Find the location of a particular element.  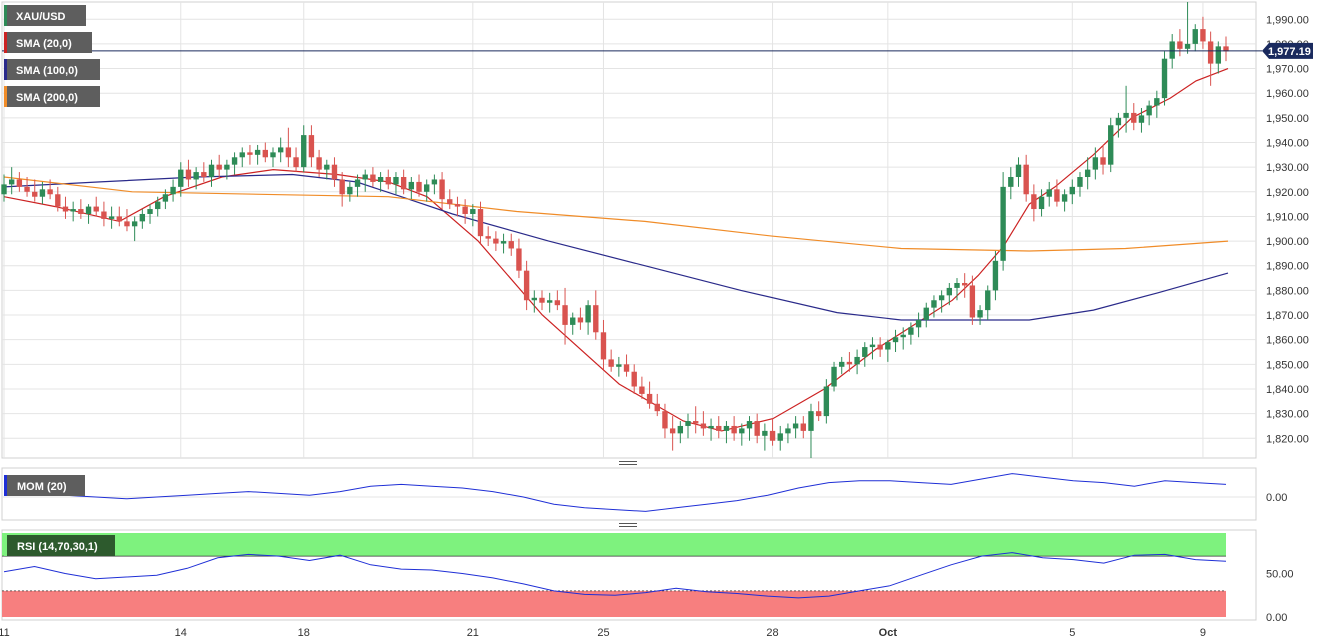

legend-label: SMA (20,0) is located at coordinates (44, 44).